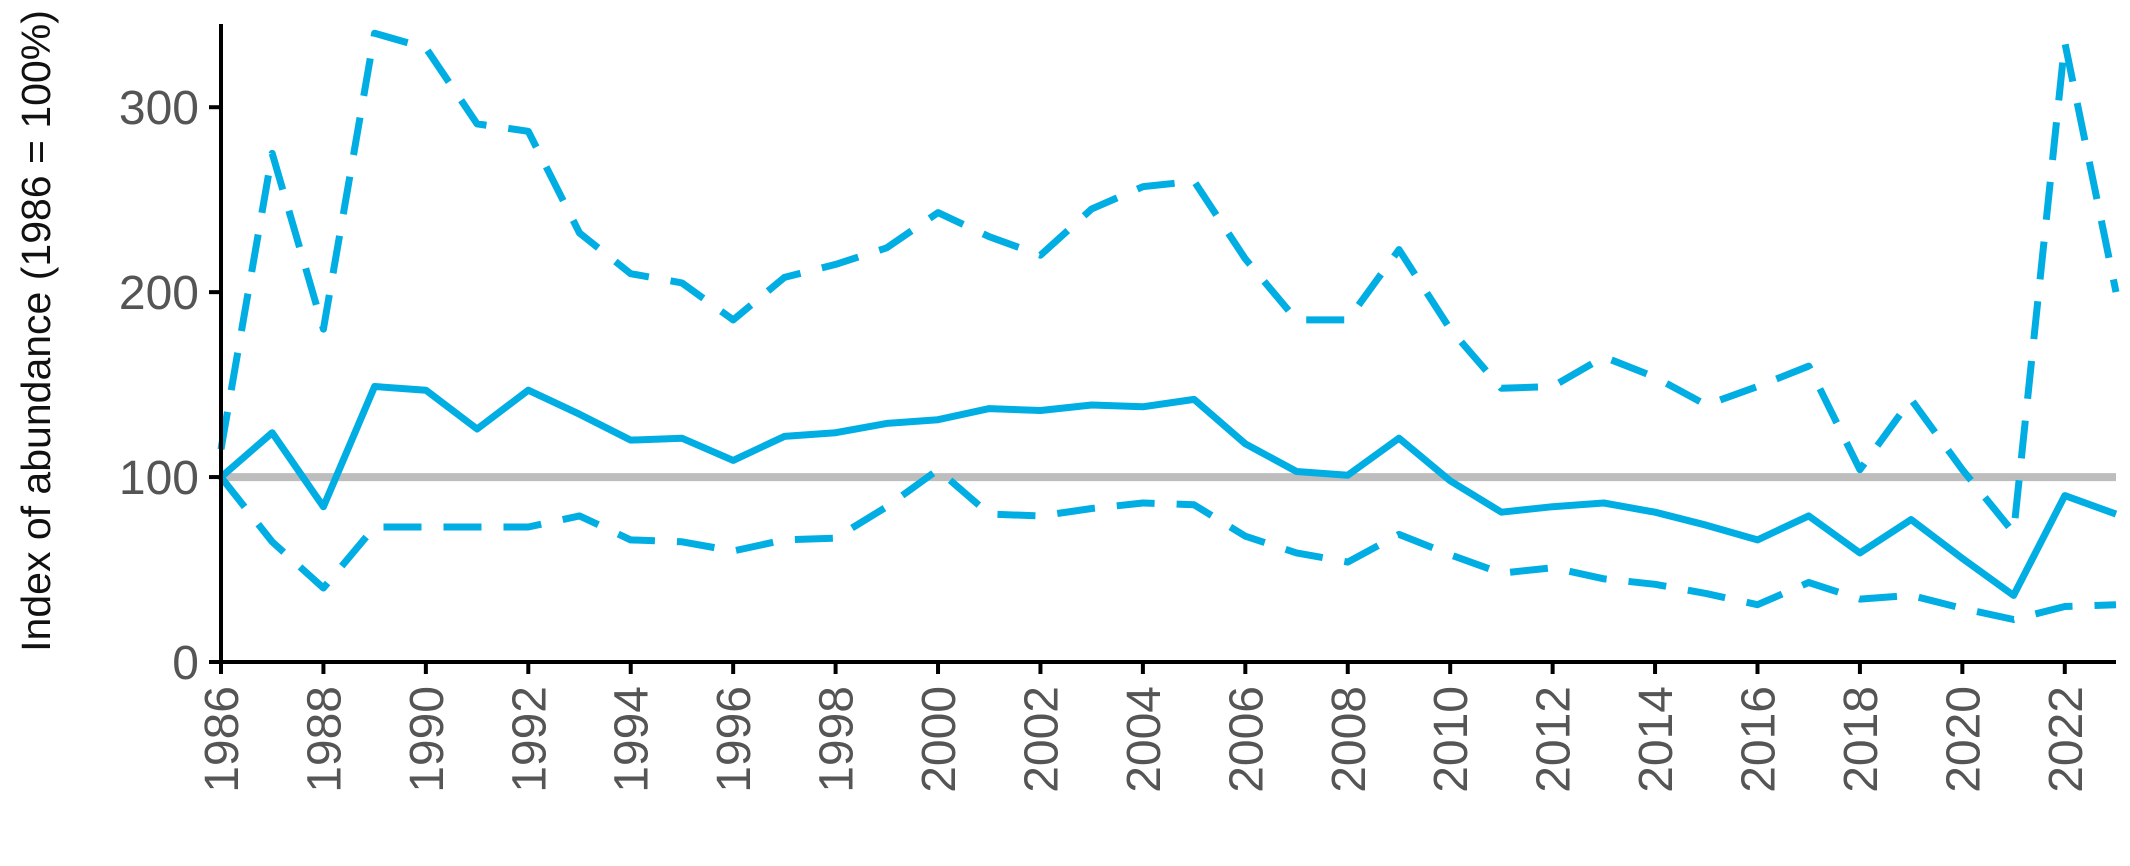 The image size is (2130, 866). What do you see at coordinates (427, 739) in the screenshot?
I see `x-tick-label: 1990` at bounding box center [427, 739].